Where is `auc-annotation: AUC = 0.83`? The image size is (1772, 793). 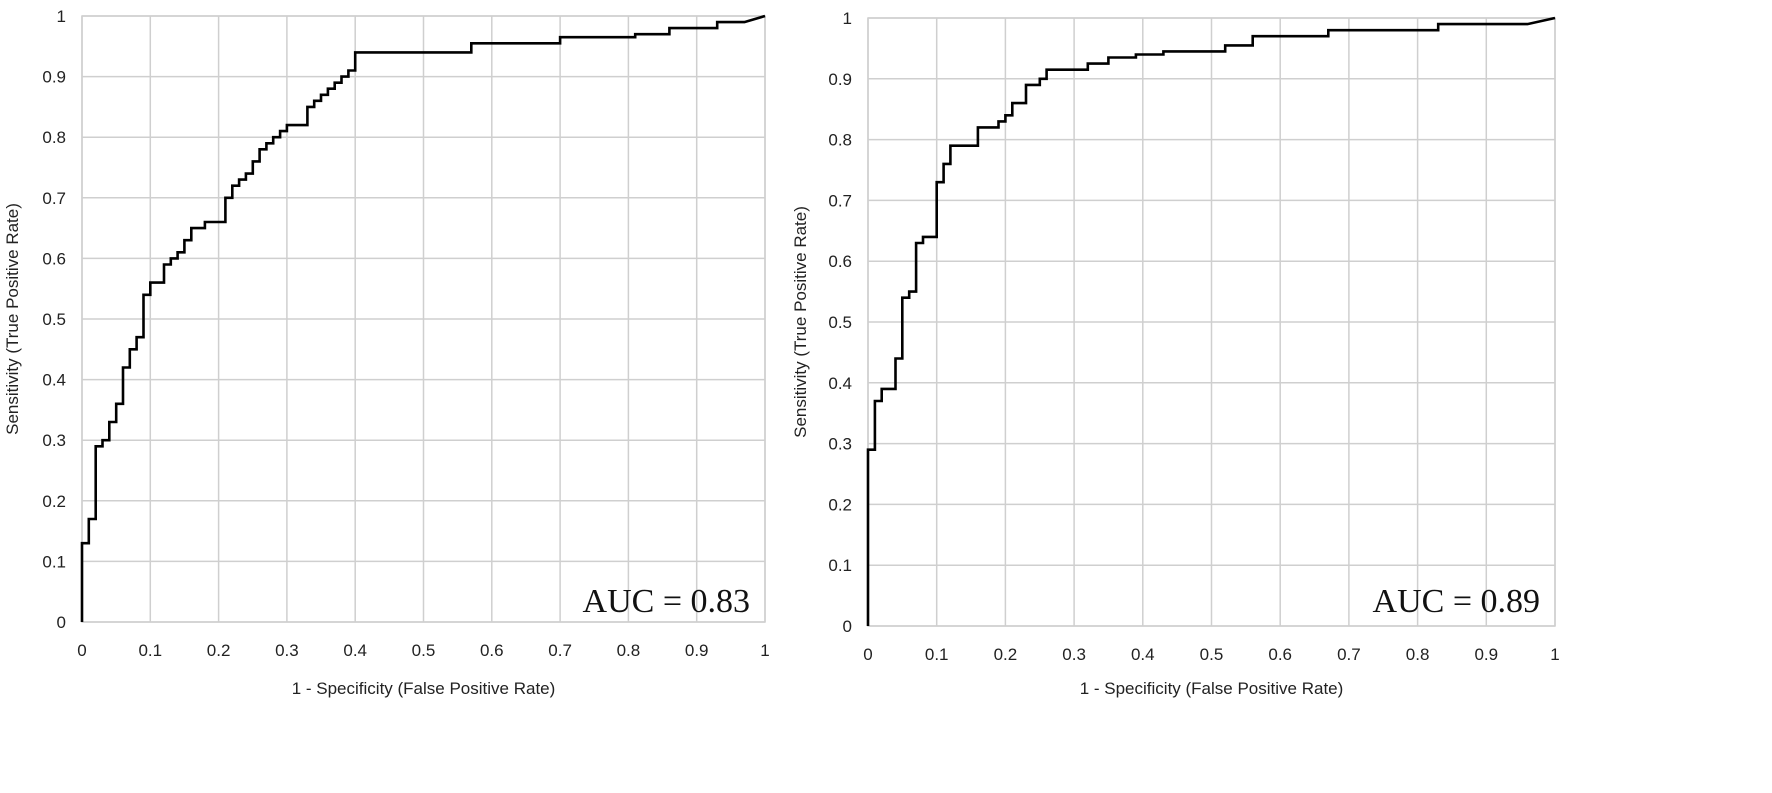
auc-annotation: AUC = 0.83 is located at coordinates (666, 601).